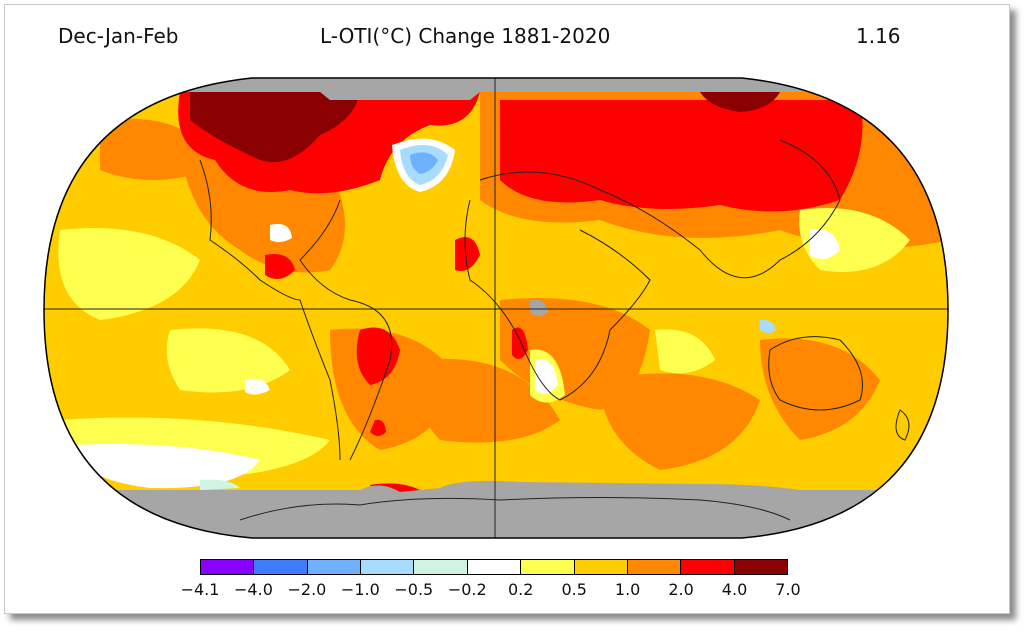 The width and height of the screenshot is (1024, 632). Describe the element at coordinates (228, 360) in the screenshot. I see `south-pacific-mild-area` at that location.